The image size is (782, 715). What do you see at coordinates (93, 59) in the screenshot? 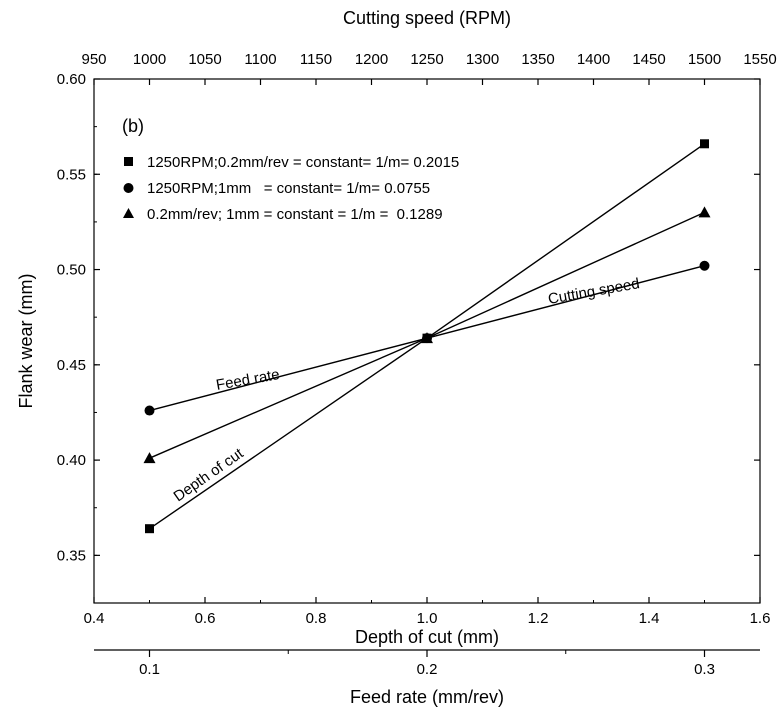
I see `top-axis-tick-label: 950` at bounding box center [93, 59].